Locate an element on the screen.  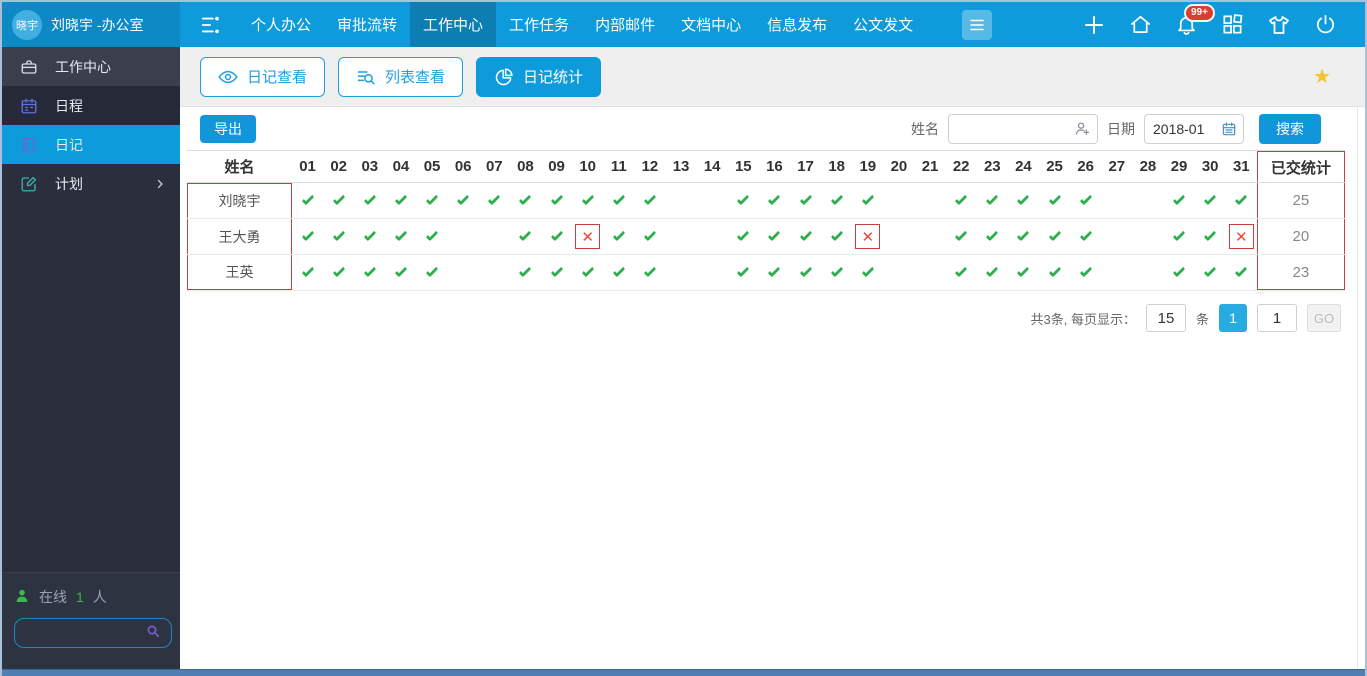
person-add-icon is located at coordinates (1082, 128).